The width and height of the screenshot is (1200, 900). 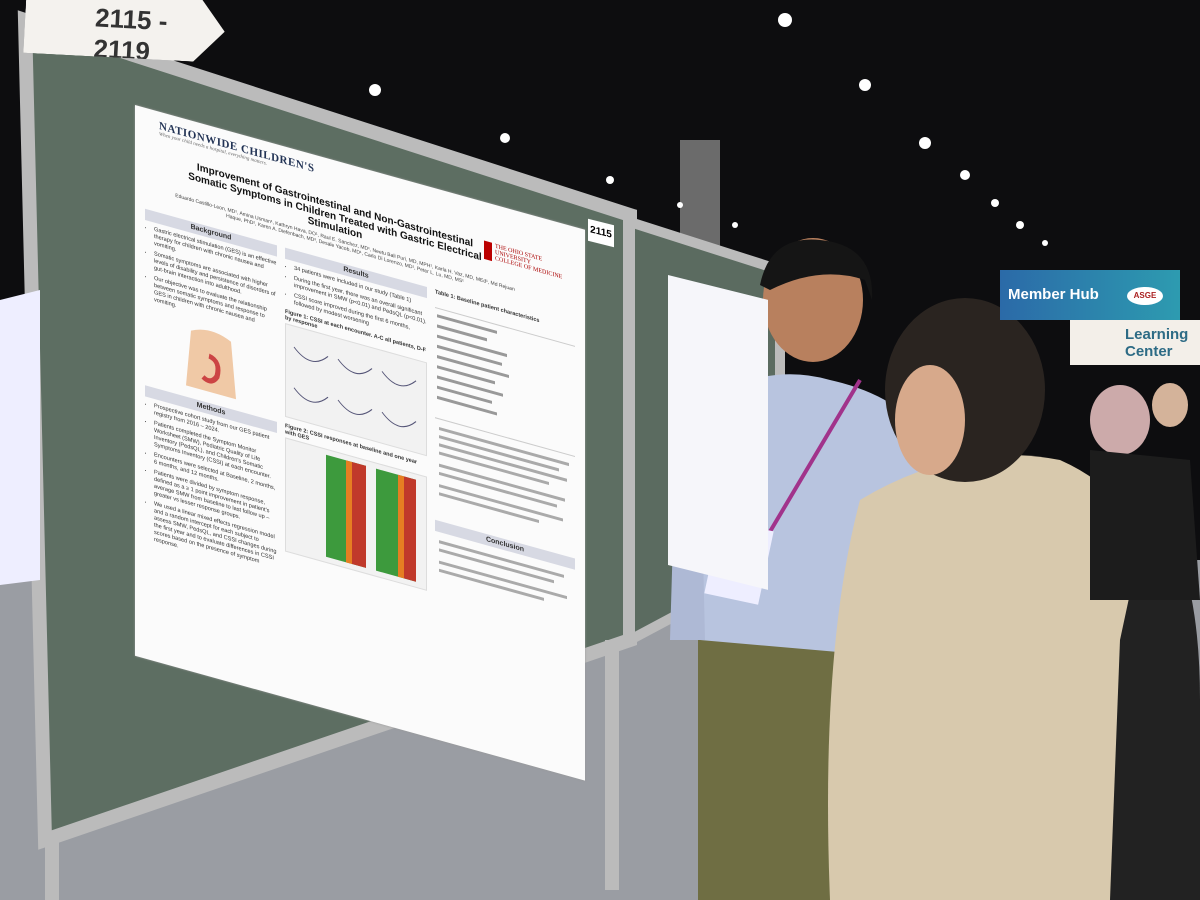 I want to click on booth-sign: 2115 - 2119, so click(x=124, y=31).